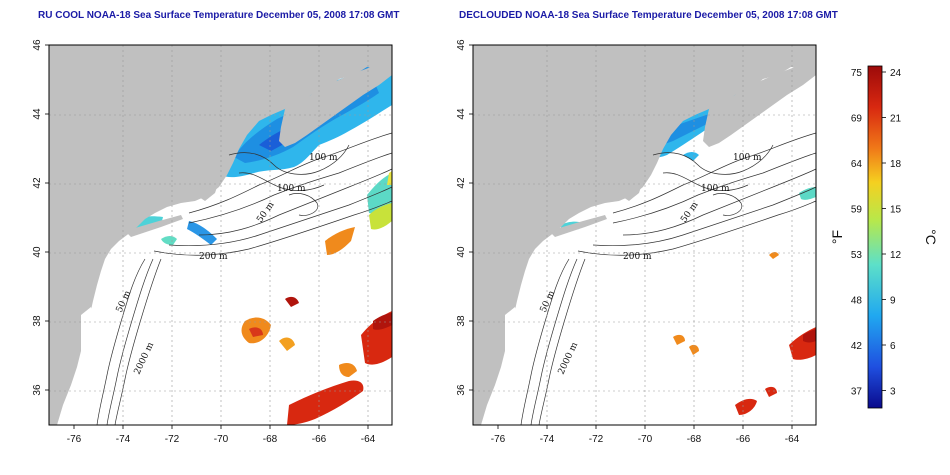 Image resolution: width=950 pixels, height=475 pixels. Describe the element at coordinates (896, 255) in the screenshot. I see `colorbar-celsius-tick: 12` at that location.